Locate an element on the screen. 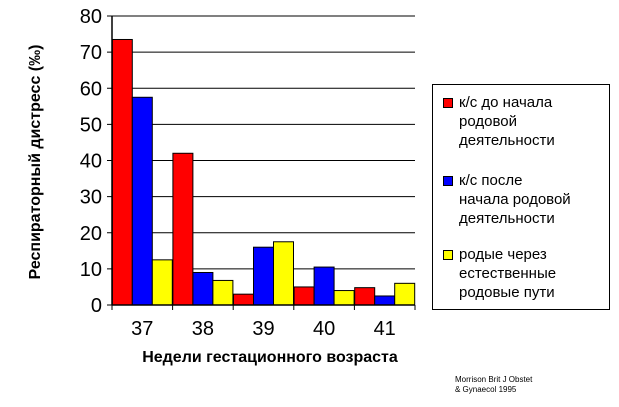 The height and width of the screenshot is (407, 619). y-tick-label: 0 is located at coordinates (96, 306).